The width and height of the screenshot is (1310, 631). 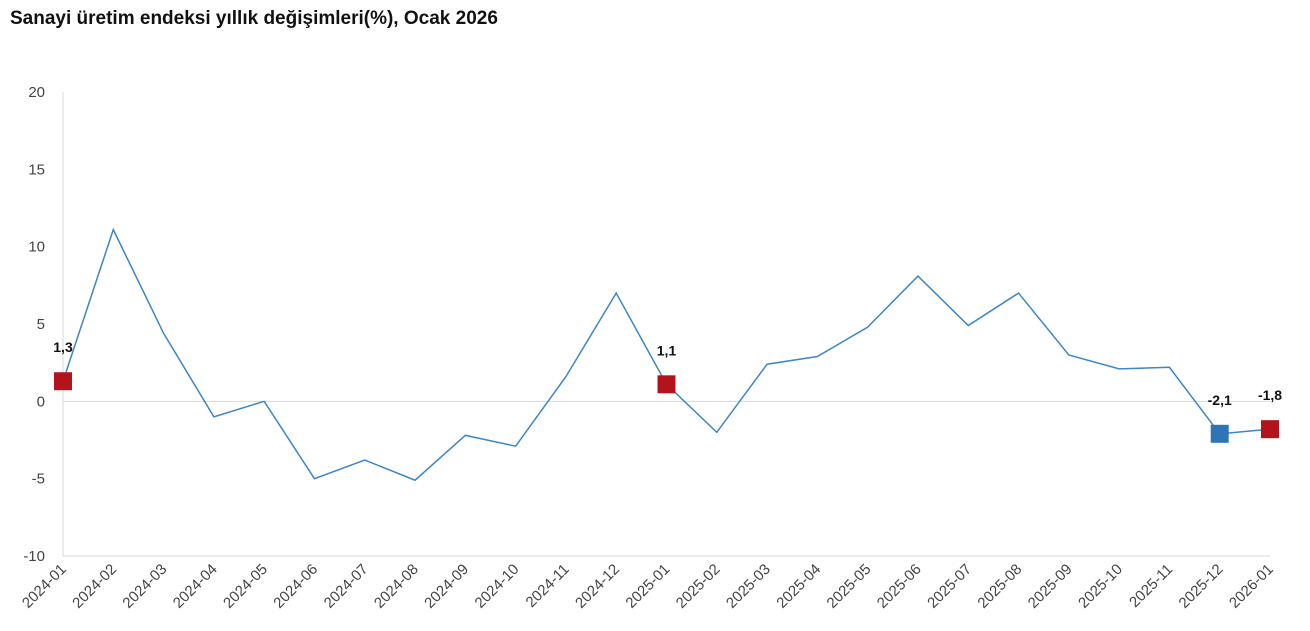 I want to click on x-tick-label: 2025-07, so click(x=949, y=586).